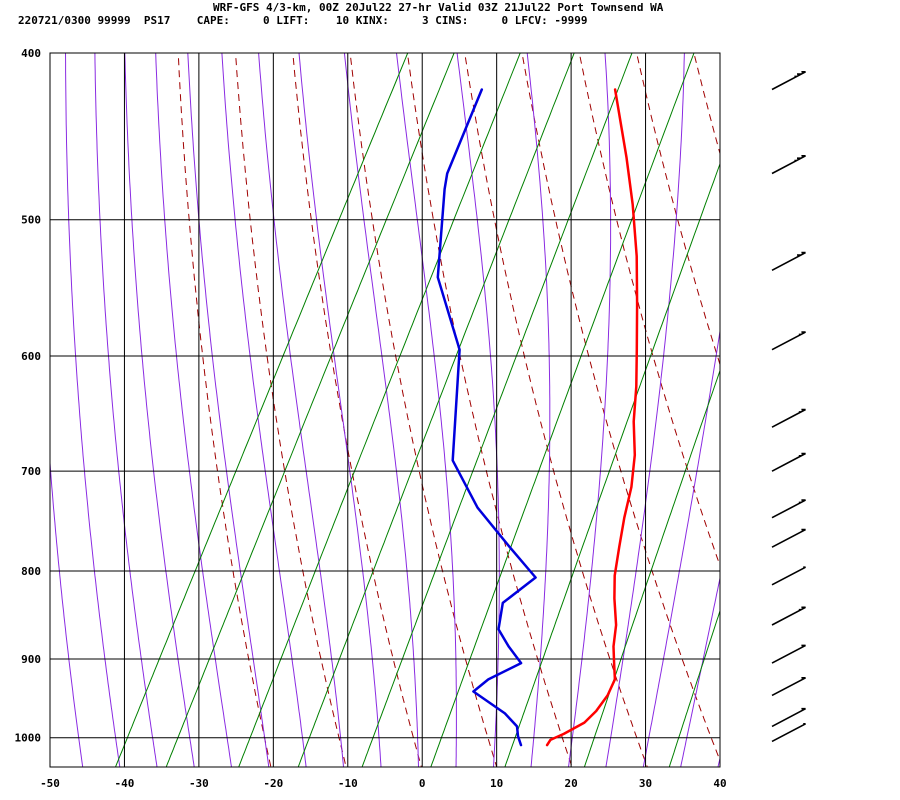  I want to click on x-tick-label: -30, so click(199, 783).